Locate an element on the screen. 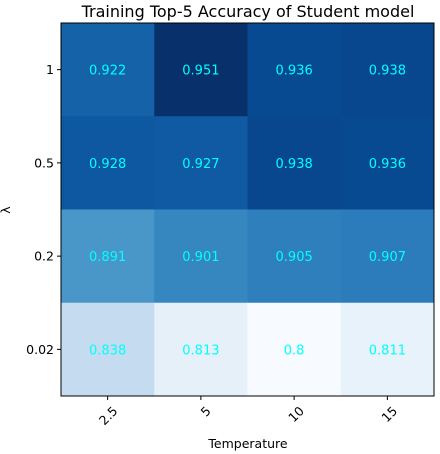 The width and height of the screenshot is (440, 454). cell-value-label: 0.891 is located at coordinates (107, 257).